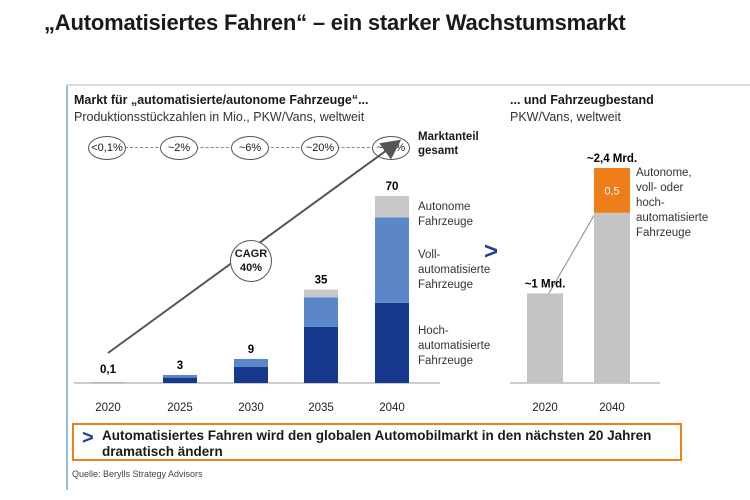 The image size is (750, 500). Describe the element at coordinates (251, 374) in the screenshot. I see `bar-2030-hoch` at that location.